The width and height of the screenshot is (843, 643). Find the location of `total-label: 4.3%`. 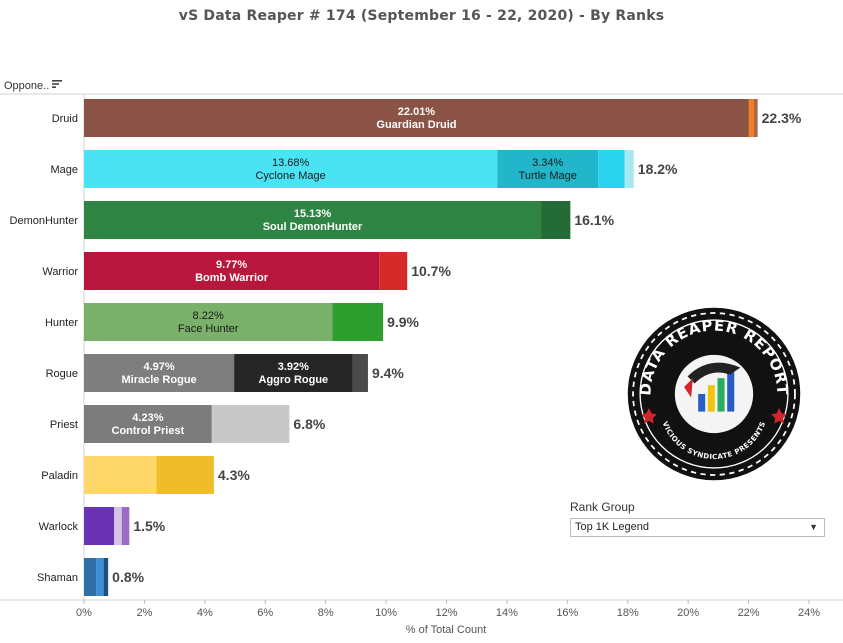

total-label: 4.3% is located at coordinates (234, 475).